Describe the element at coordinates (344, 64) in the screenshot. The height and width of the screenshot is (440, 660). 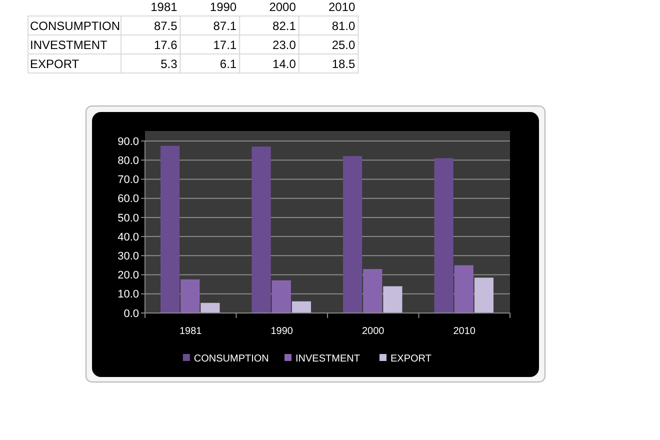
I see `data-label: 18.5` at that location.